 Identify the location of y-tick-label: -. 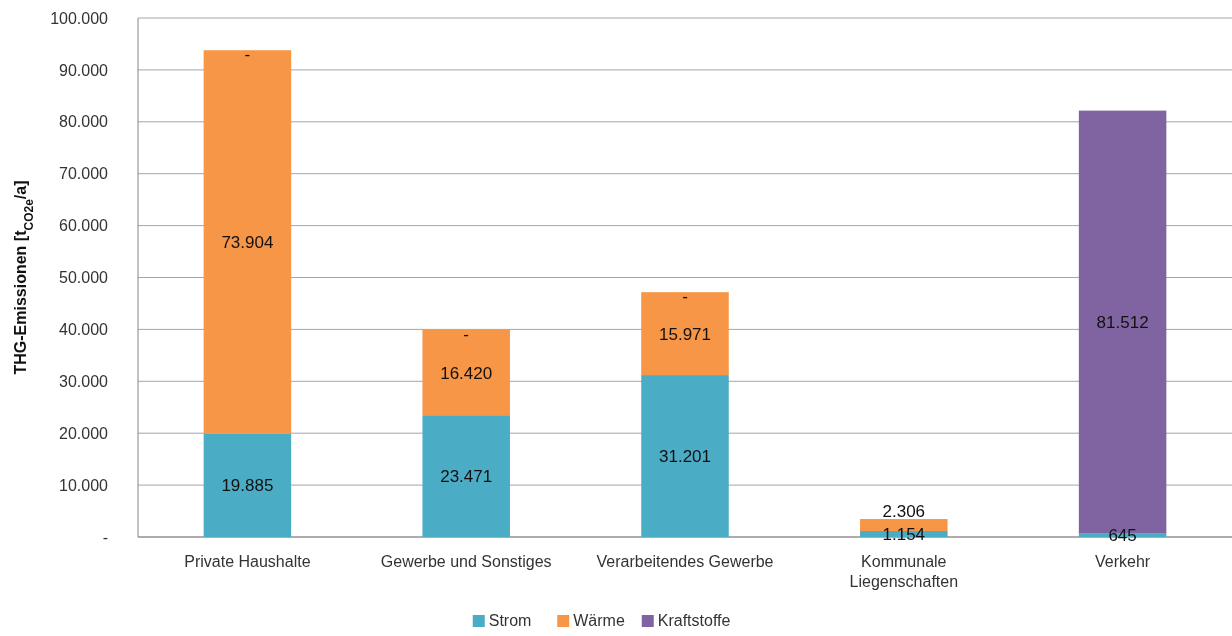
(105, 537).